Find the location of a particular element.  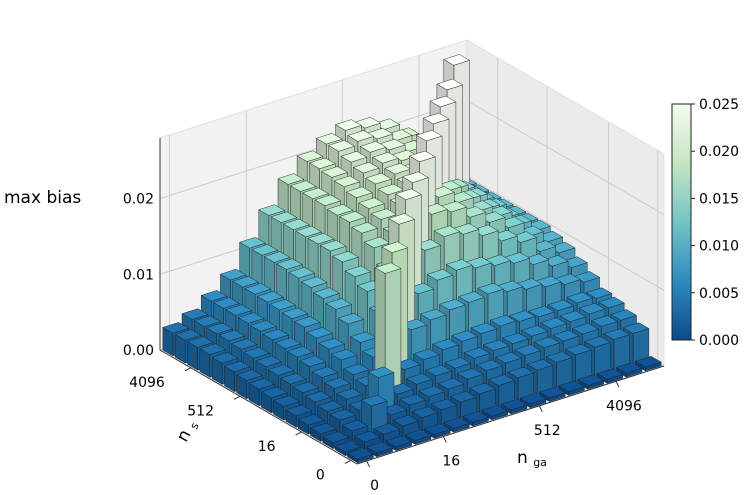

x-axis-line is located at coordinates (510, 415).